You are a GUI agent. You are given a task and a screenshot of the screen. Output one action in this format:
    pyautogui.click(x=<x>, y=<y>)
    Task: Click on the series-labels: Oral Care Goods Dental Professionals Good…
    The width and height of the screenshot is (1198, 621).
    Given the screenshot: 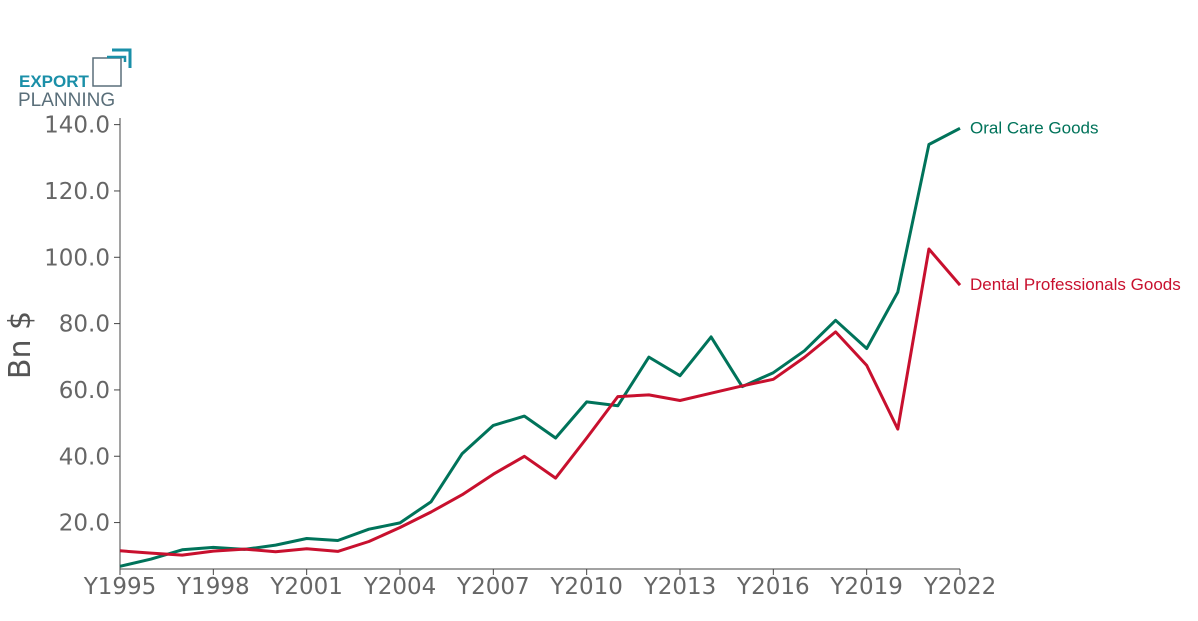 What is the action you would take?
    pyautogui.click(x=1075, y=206)
    